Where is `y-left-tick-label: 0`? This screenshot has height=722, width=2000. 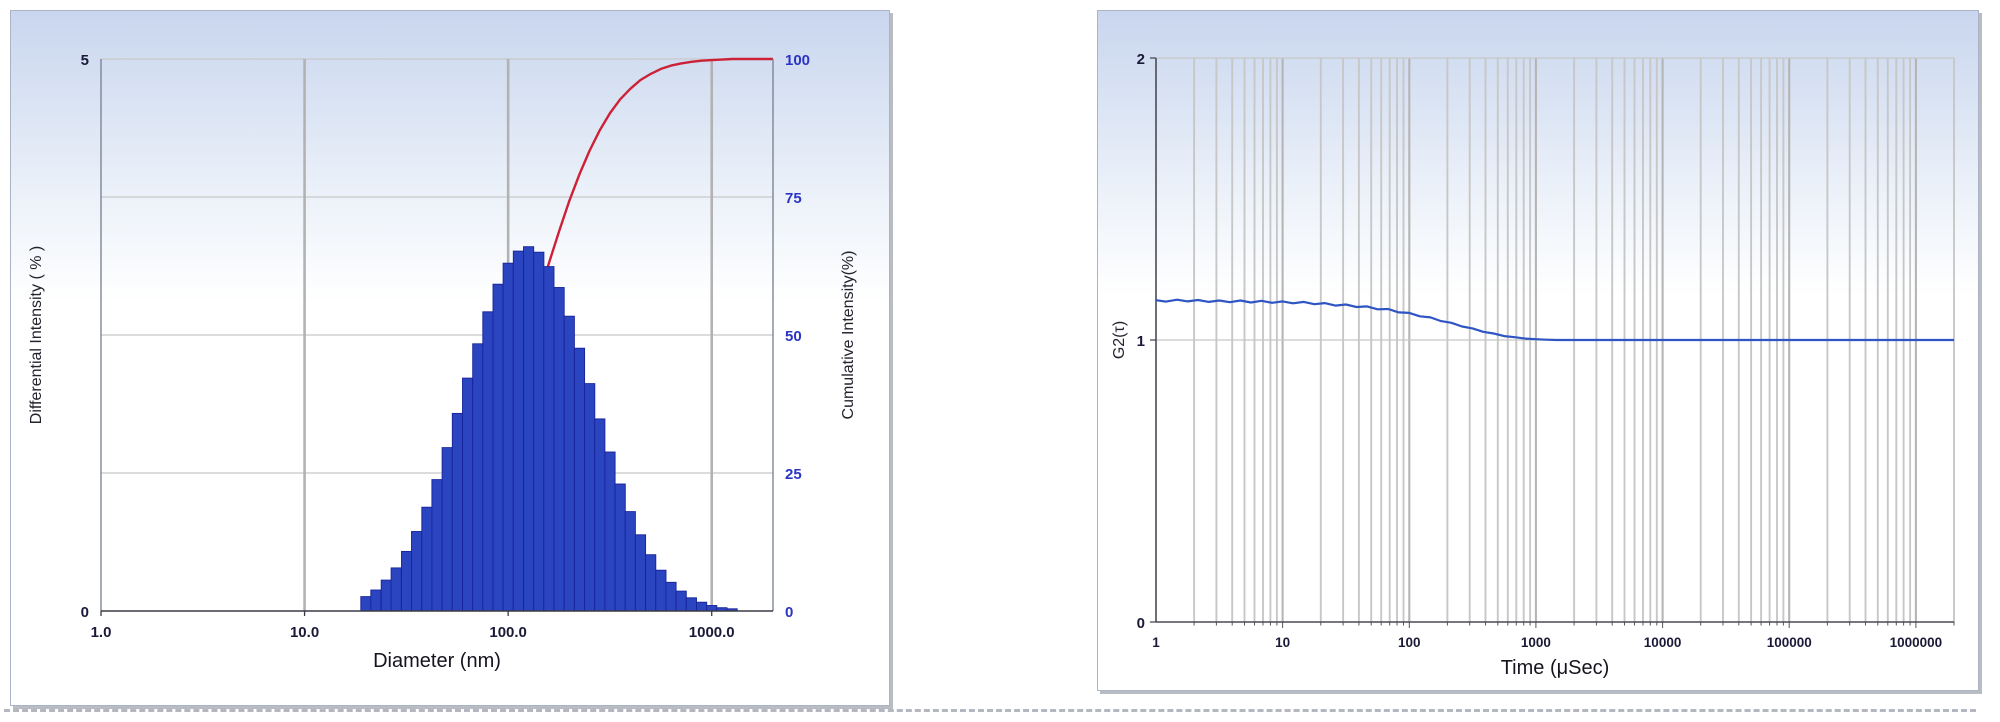 y-left-tick-label: 0 is located at coordinates (85, 612).